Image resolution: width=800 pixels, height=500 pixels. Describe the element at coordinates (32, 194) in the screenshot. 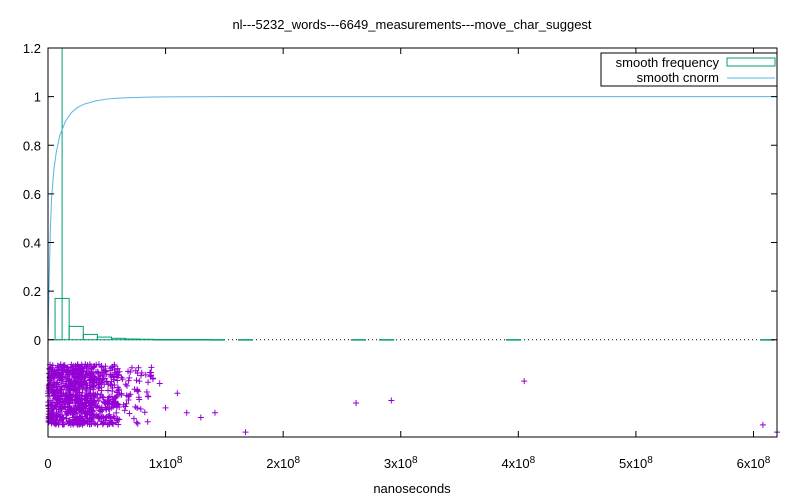

I see `y-tick-label: 0.6` at that location.